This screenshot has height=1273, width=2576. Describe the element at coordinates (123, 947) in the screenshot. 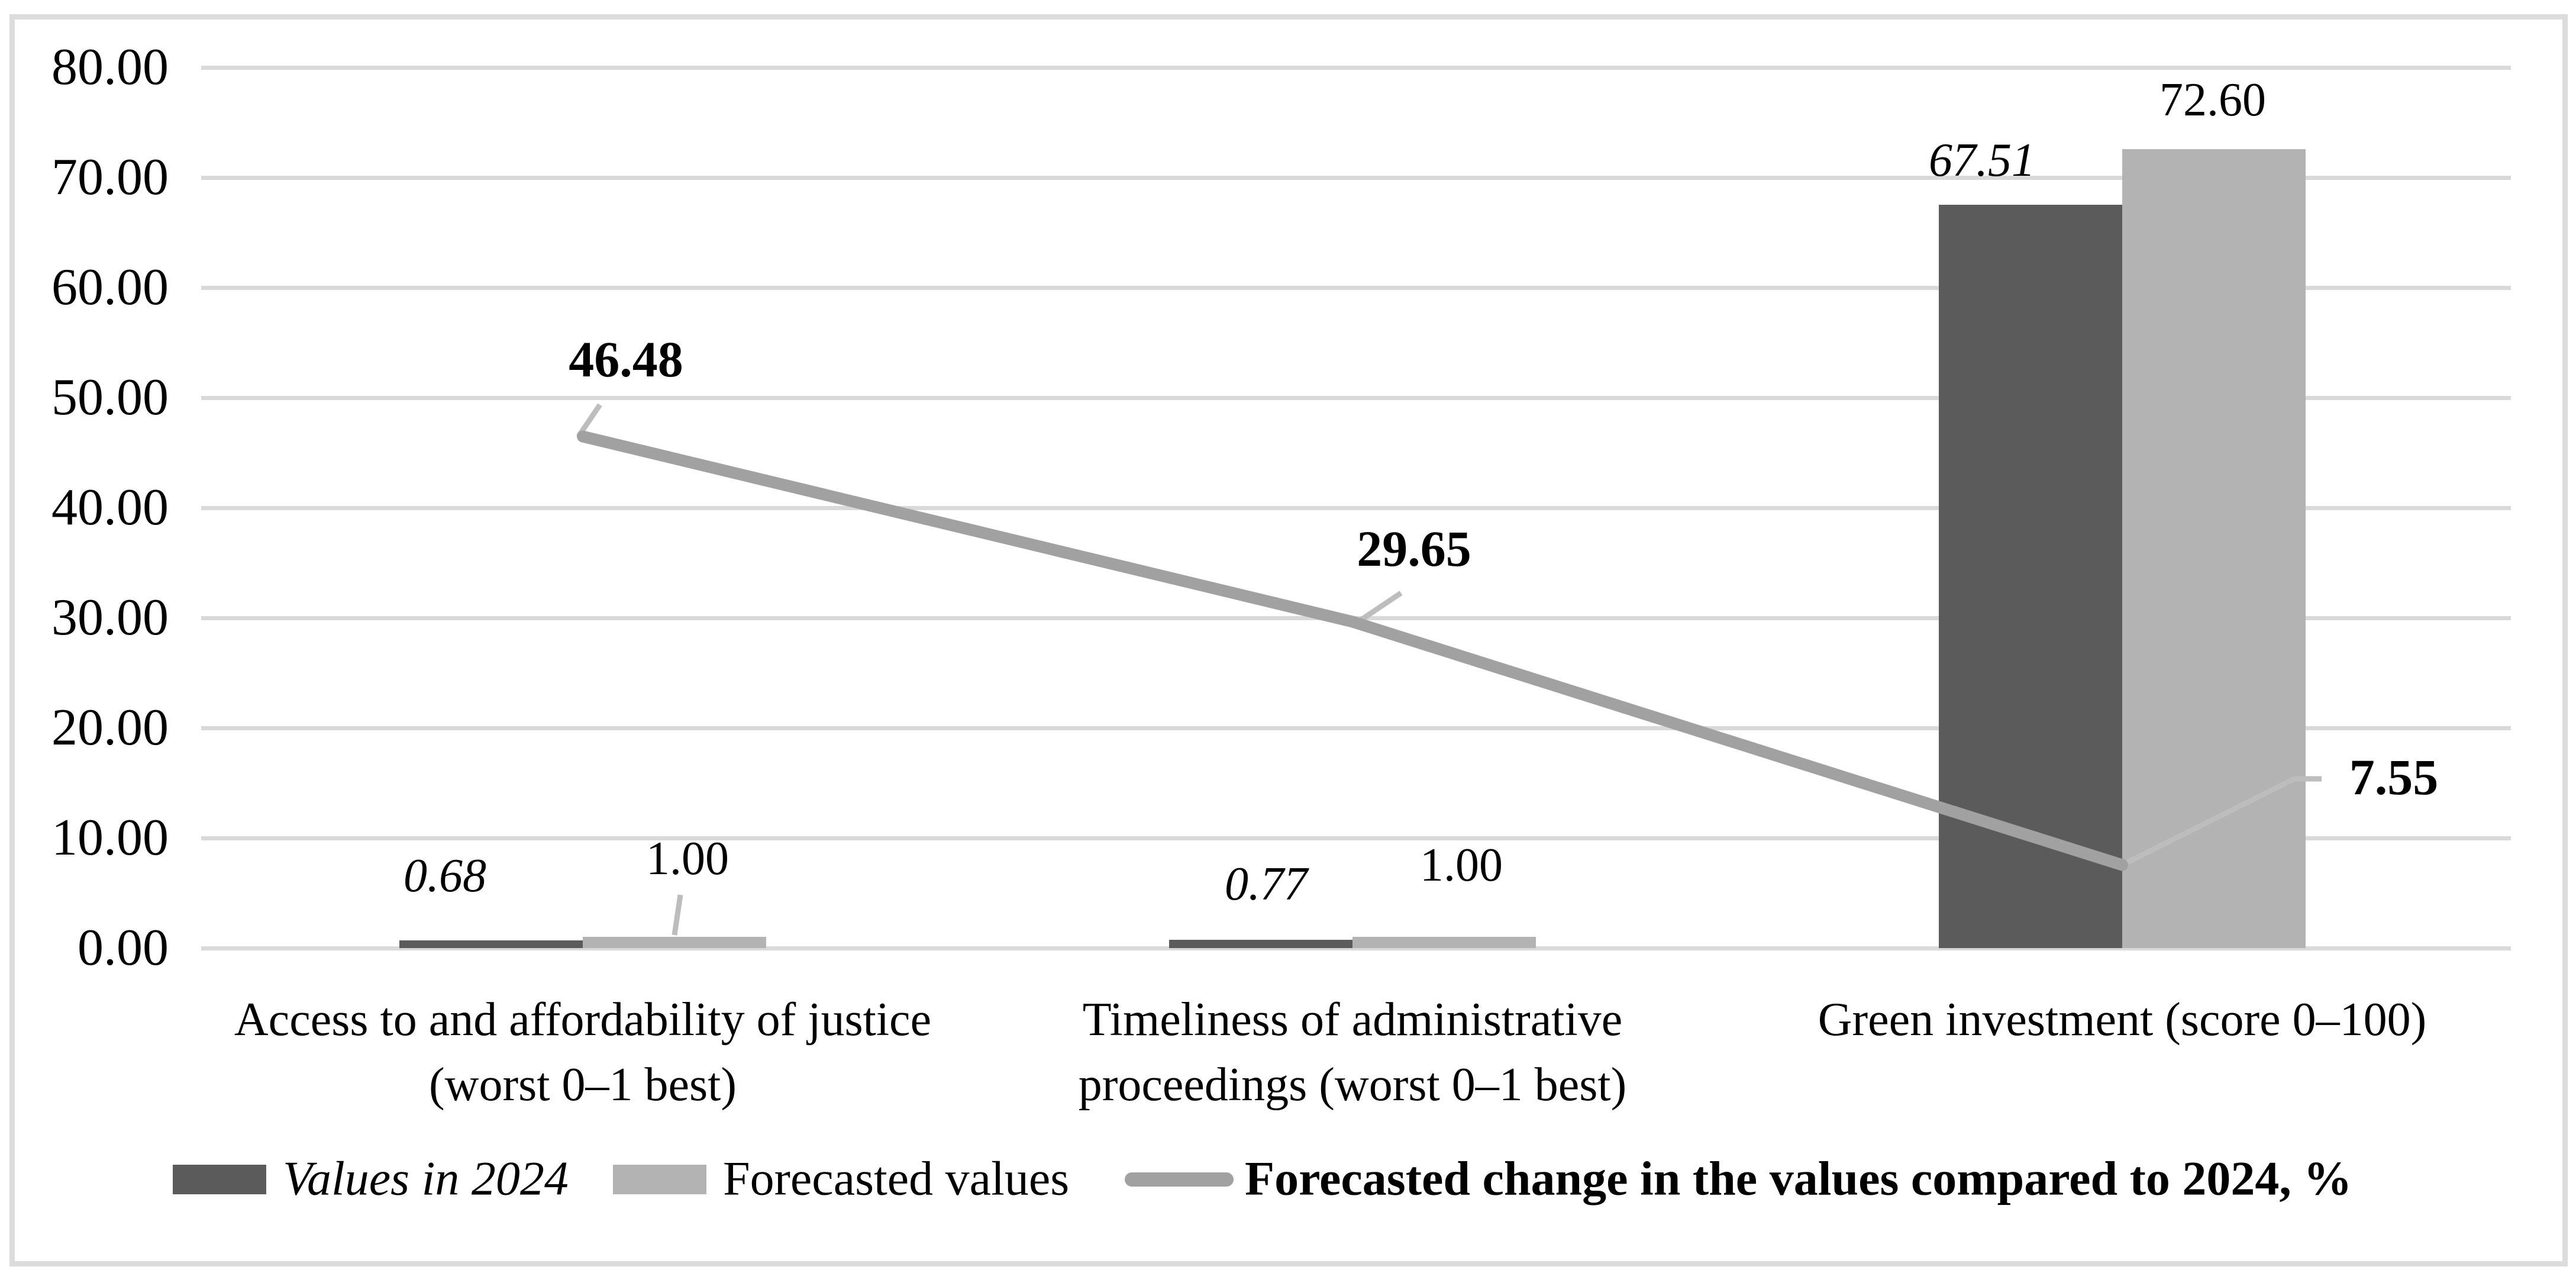

I see `y-axis-tick-label: 0.00` at that location.